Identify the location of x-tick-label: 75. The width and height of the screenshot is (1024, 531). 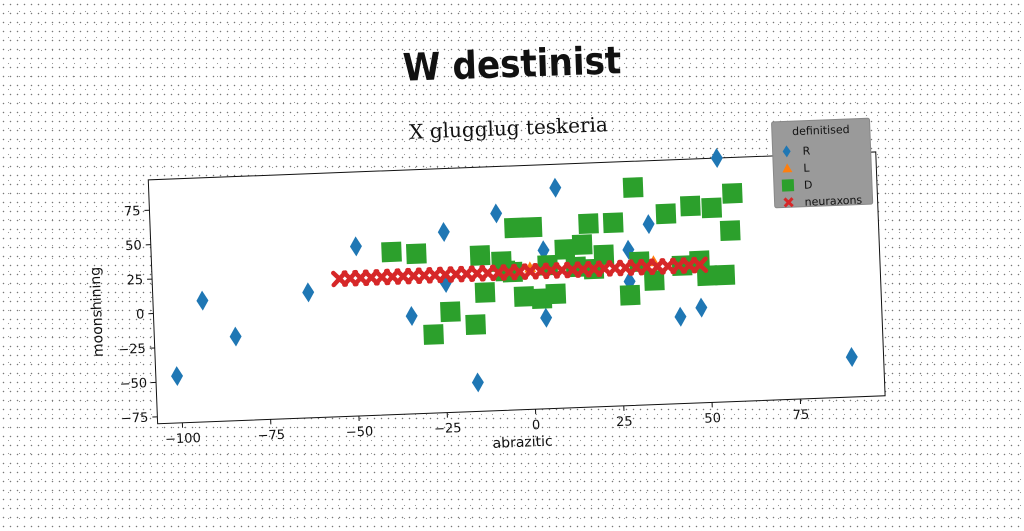
(800, 416).